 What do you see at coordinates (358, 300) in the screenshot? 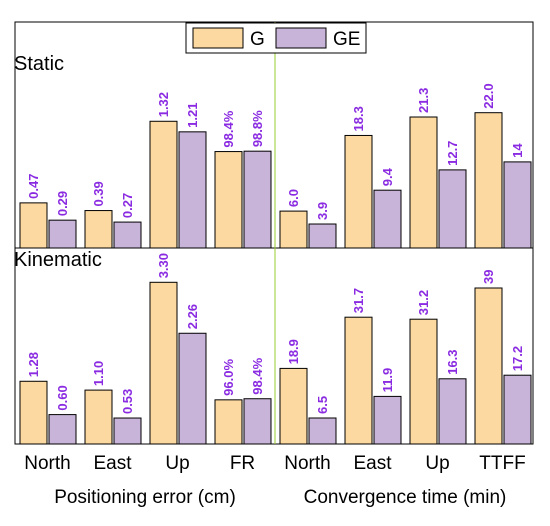
I see `data-label-kinematic-g-5: 31.7` at bounding box center [358, 300].